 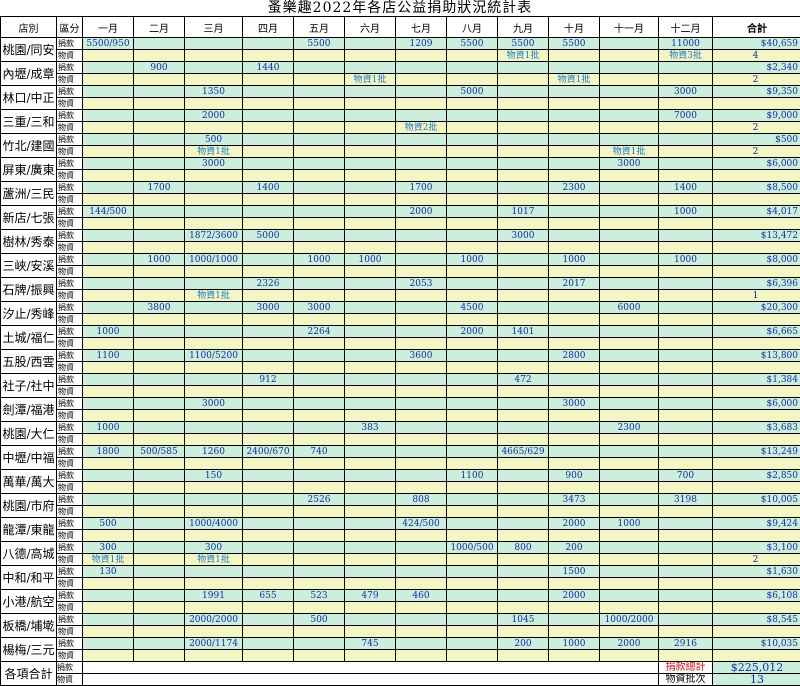 I want to click on cash-total-cell: $10,005, so click(x=756, y=500).